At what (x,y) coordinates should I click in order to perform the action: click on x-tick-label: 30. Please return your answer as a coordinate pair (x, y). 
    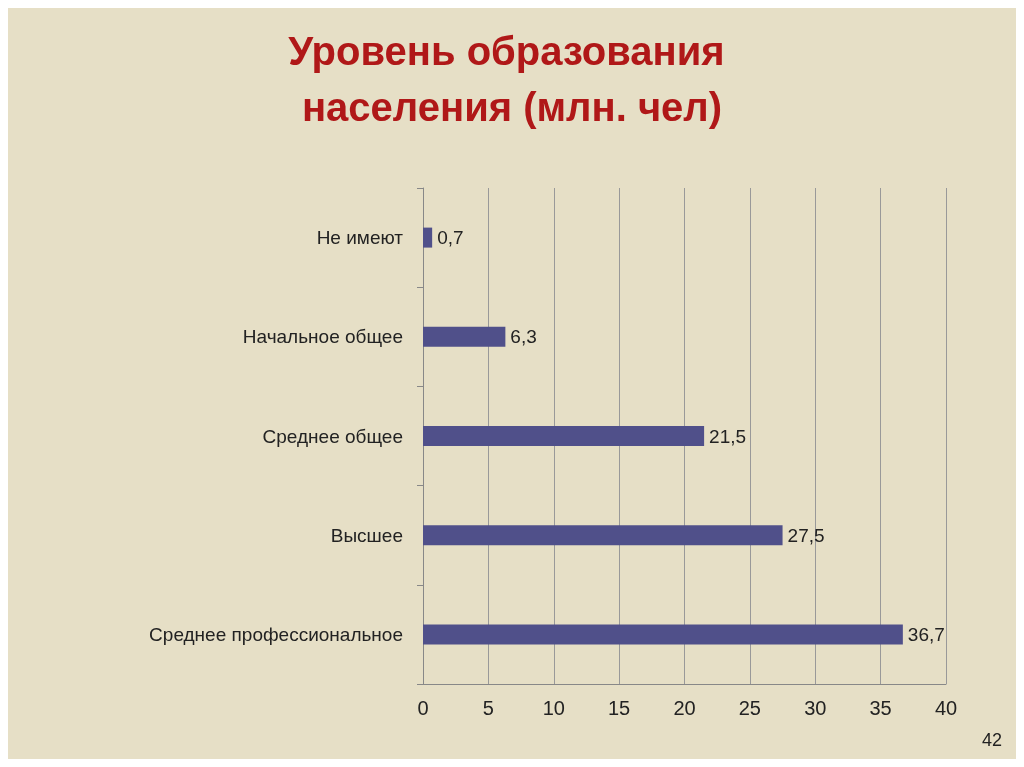
    Looking at the image, I should click on (815, 708).